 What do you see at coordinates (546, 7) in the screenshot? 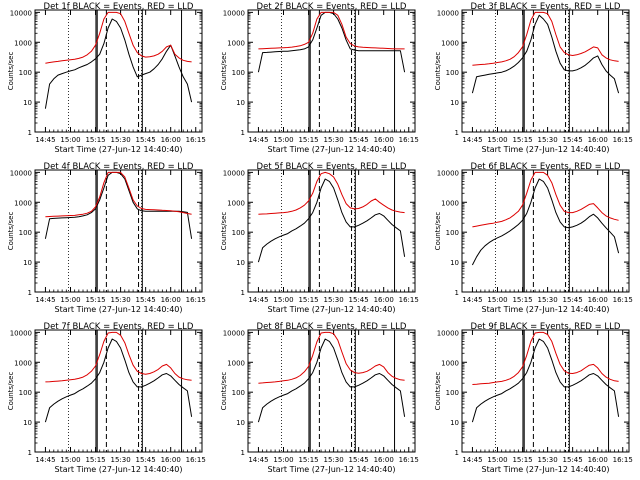
I see `panel-title: Det 3f BLACK = Events, RED = LLD` at bounding box center [546, 7].